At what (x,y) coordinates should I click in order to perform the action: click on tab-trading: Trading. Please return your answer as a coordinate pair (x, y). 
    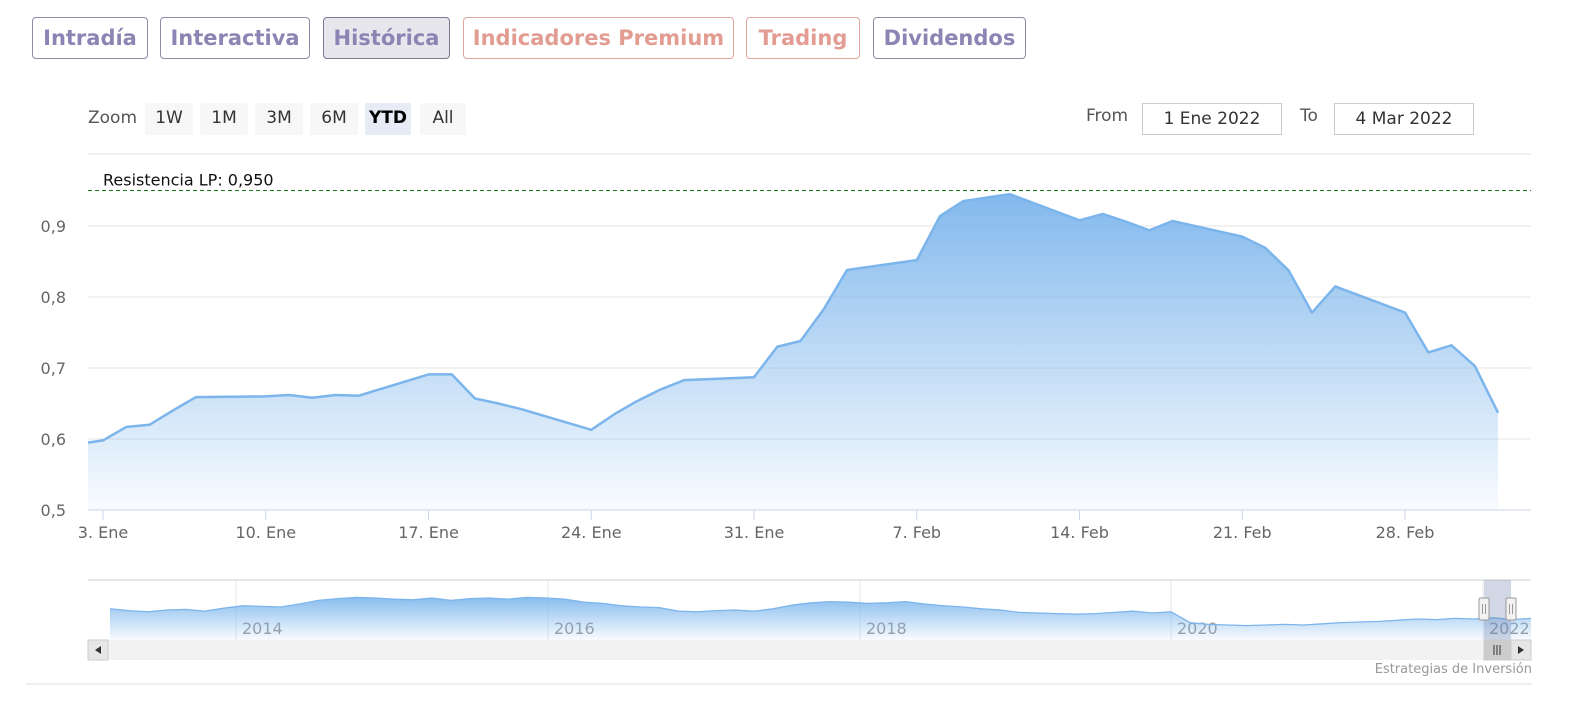
    Looking at the image, I should click on (803, 38).